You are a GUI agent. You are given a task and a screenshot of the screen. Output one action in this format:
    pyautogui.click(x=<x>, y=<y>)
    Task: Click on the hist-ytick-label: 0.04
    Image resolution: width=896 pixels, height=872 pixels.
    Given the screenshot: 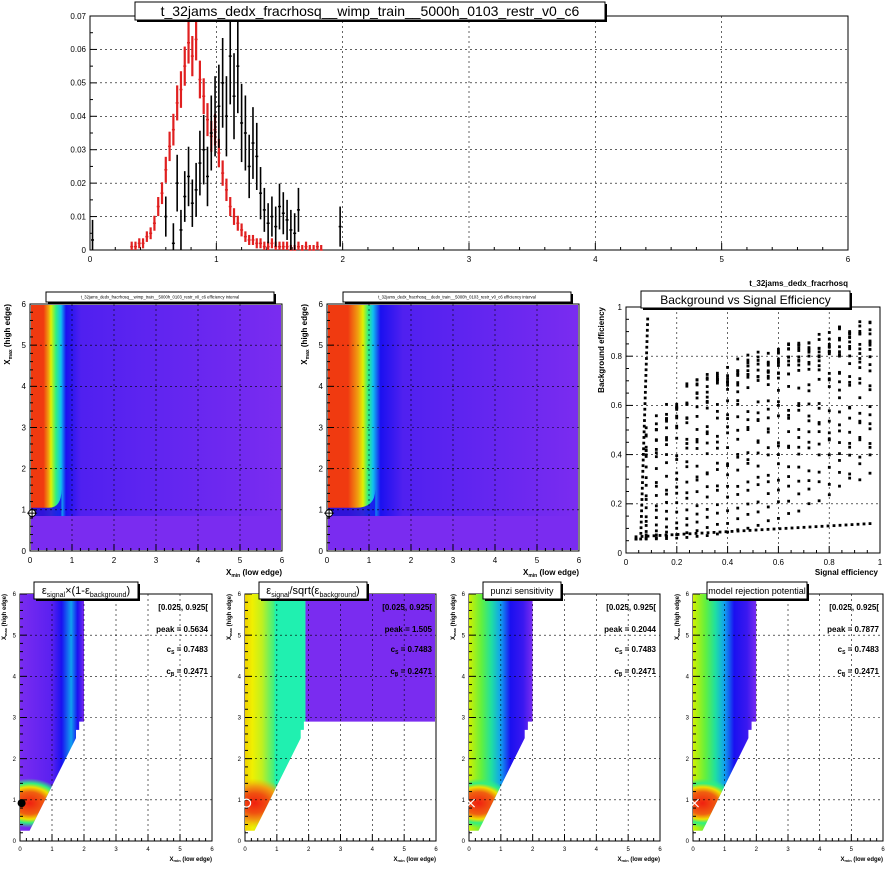 What is the action you would take?
    pyautogui.click(x=78, y=116)
    